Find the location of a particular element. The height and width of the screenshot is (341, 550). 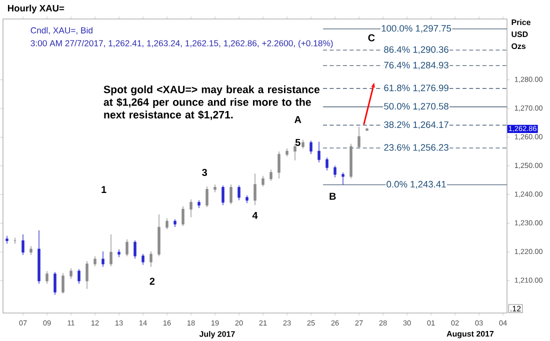

annotation: B is located at coordinates (333, 196).